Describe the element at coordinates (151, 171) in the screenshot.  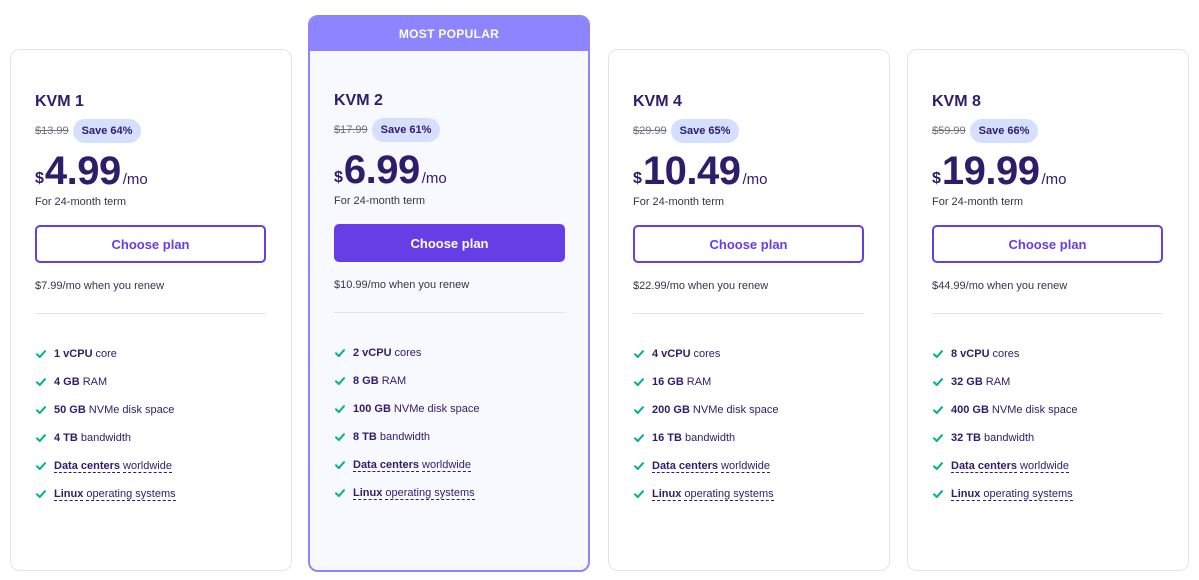
I see `price: $ 4.99 /mo` at that location.